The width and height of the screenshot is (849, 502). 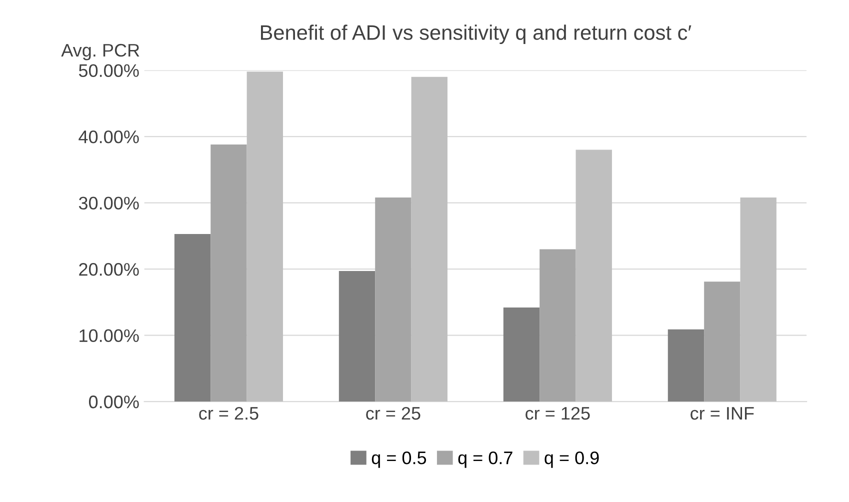 I want to click on y-tick-label: 30.00%, so click(x=108, y=203).